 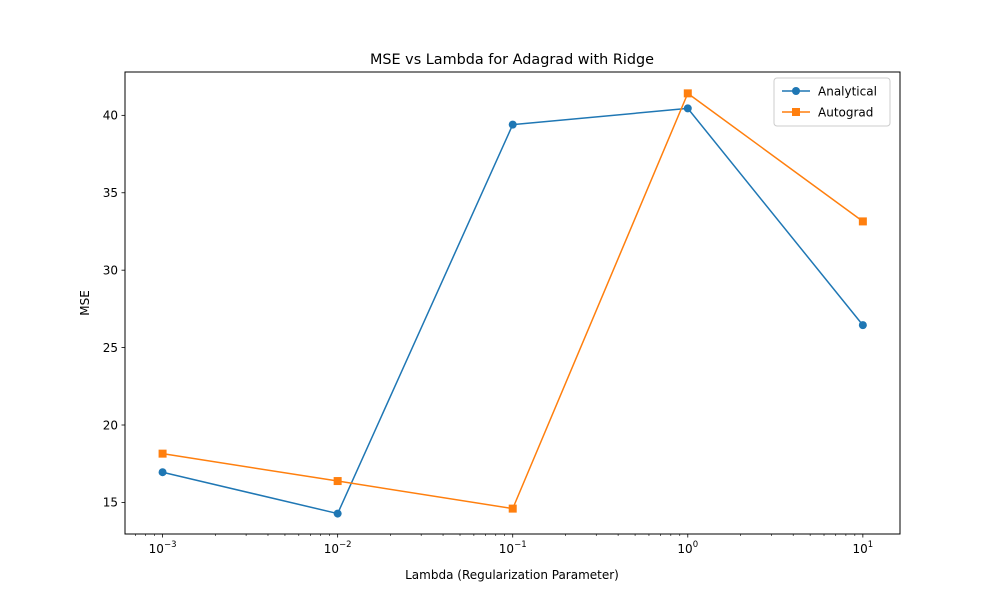 I want to click on x-tick-label: 10¹, so click(x=863, y=548).